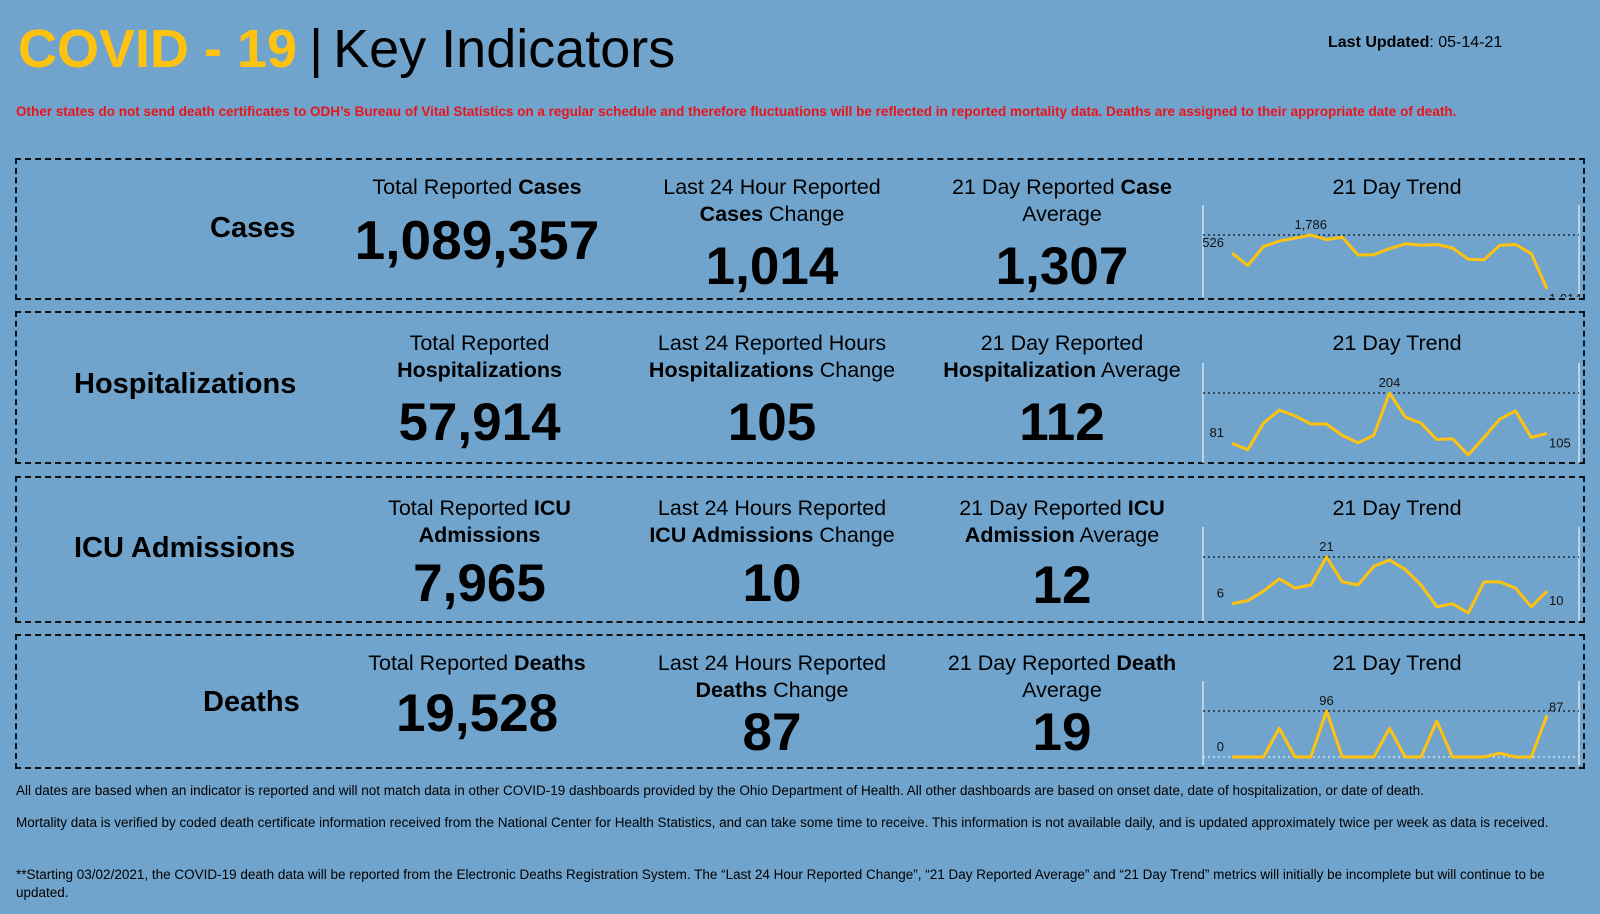 This screenshot has width=1600, height=914. I want to click on deaths-average-metric: 21 Day Reported Death Average 19, so click(1062, 704).